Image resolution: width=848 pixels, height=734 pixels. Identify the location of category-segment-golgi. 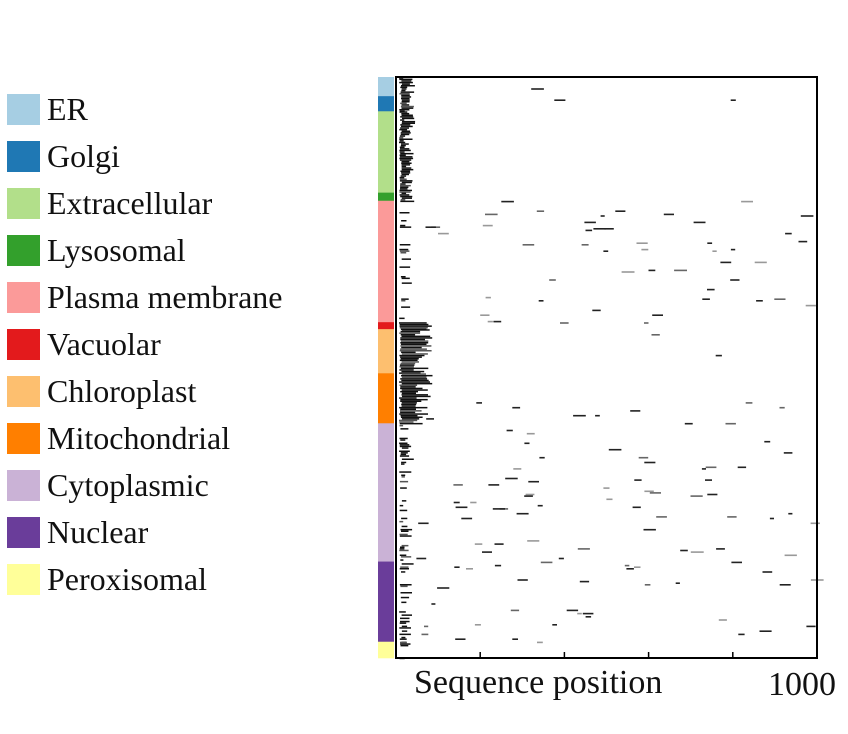
(386, 104).